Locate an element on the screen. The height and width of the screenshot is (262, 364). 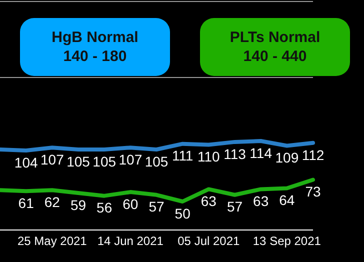
data-label: 59 is located at coordinates (78, 204).